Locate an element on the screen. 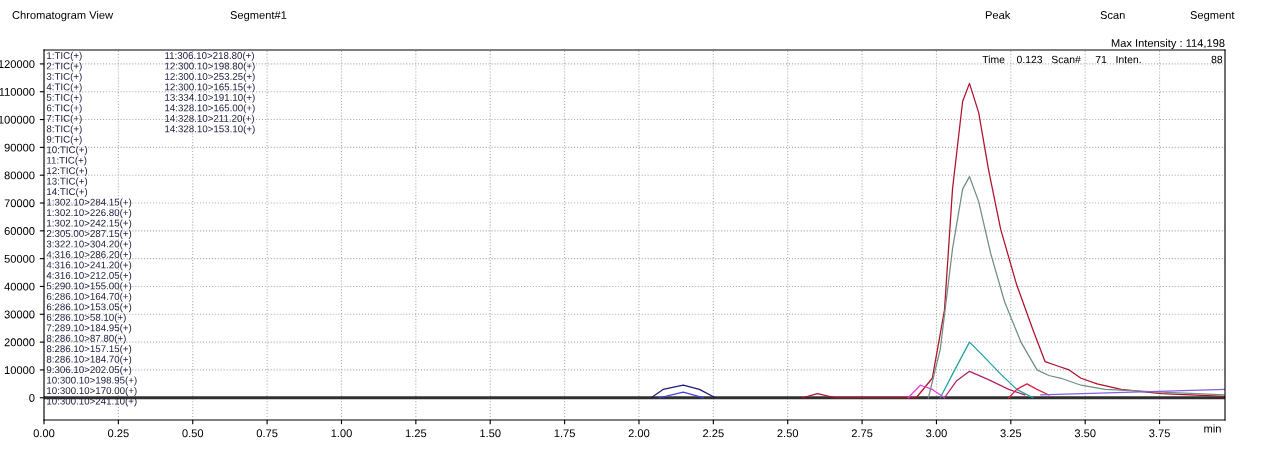 This screenshot has width=1261, height=453. x-tick-label: 2.25 is located at coordinates (713, 433).